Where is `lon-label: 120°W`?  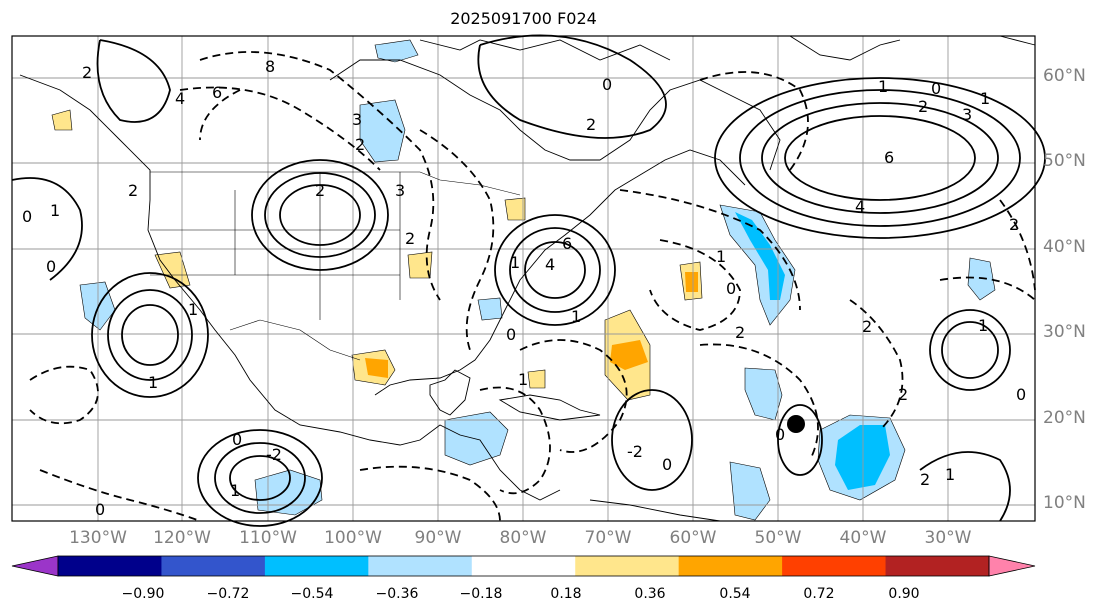 lon-label: 120°W is located at coordinates (182, 538).